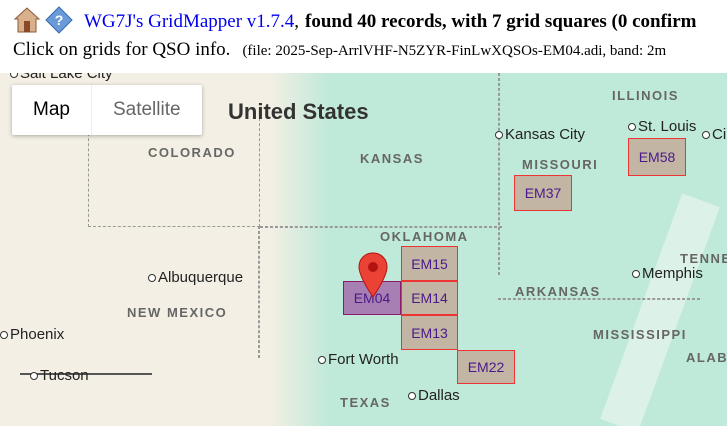 The image size is (727, 426). Describe the element at coordinates (365, 402) in the screenshot. I see `state-label: TEXAS` at that location.